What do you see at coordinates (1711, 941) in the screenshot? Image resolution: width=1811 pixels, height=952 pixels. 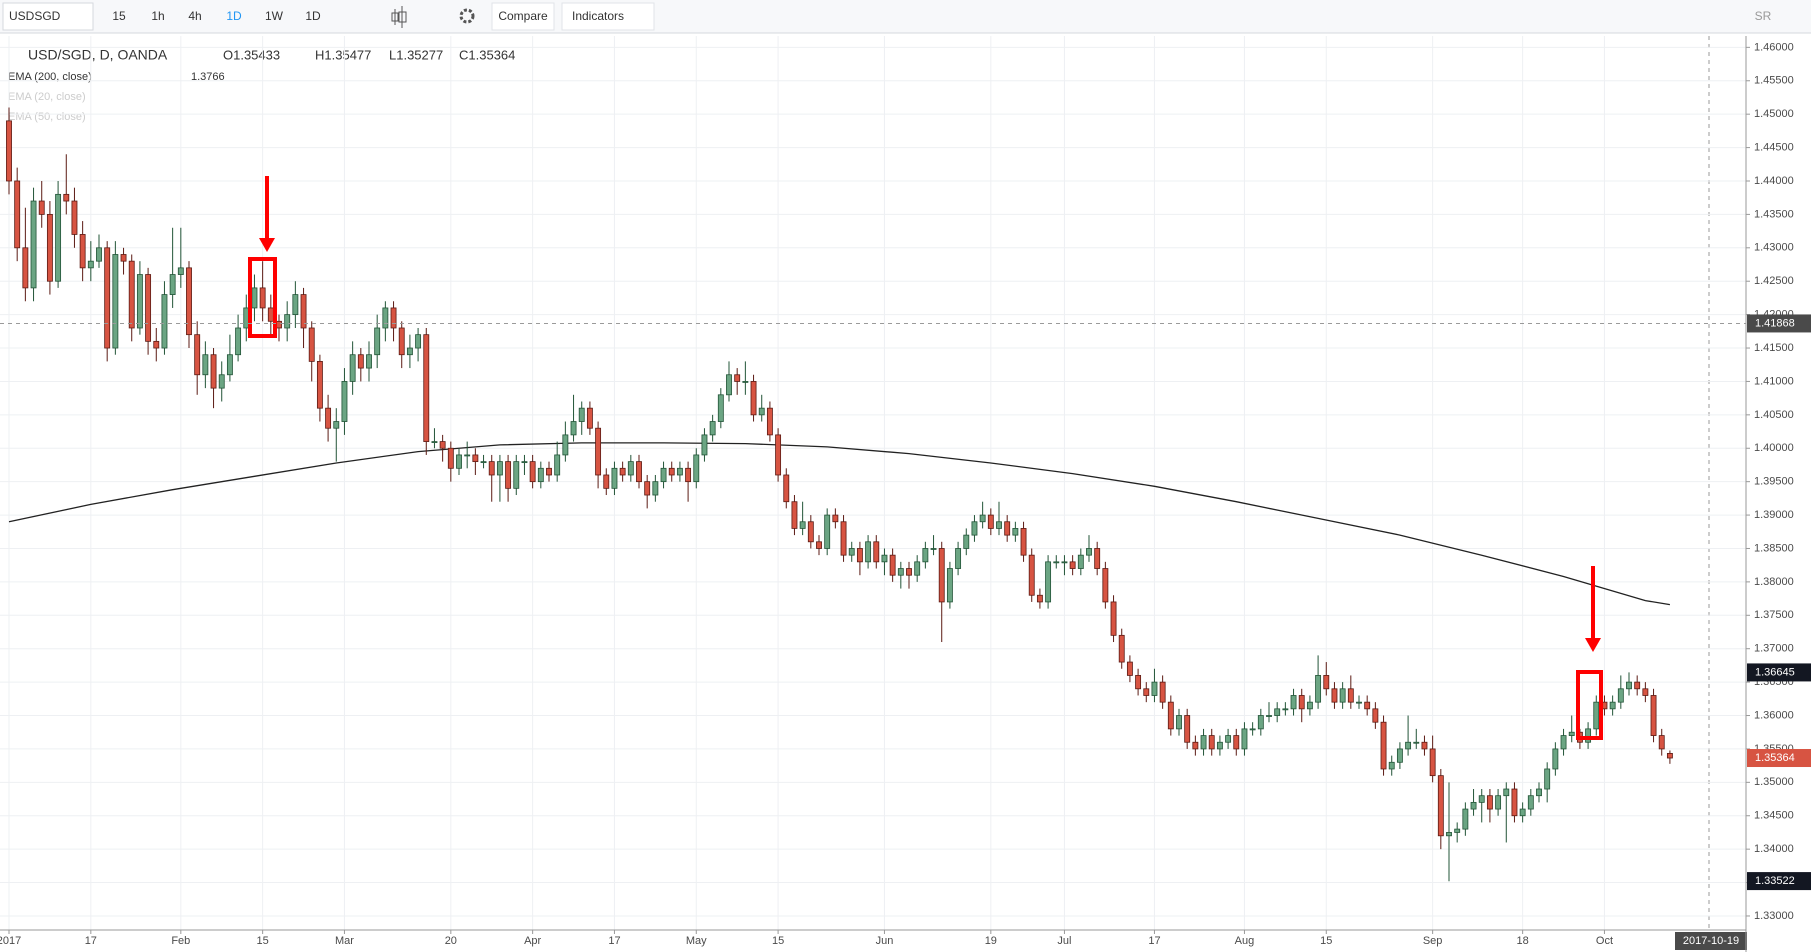 I see `crosshair-date: 2017-10-19` at bounding box center [1711, 941].